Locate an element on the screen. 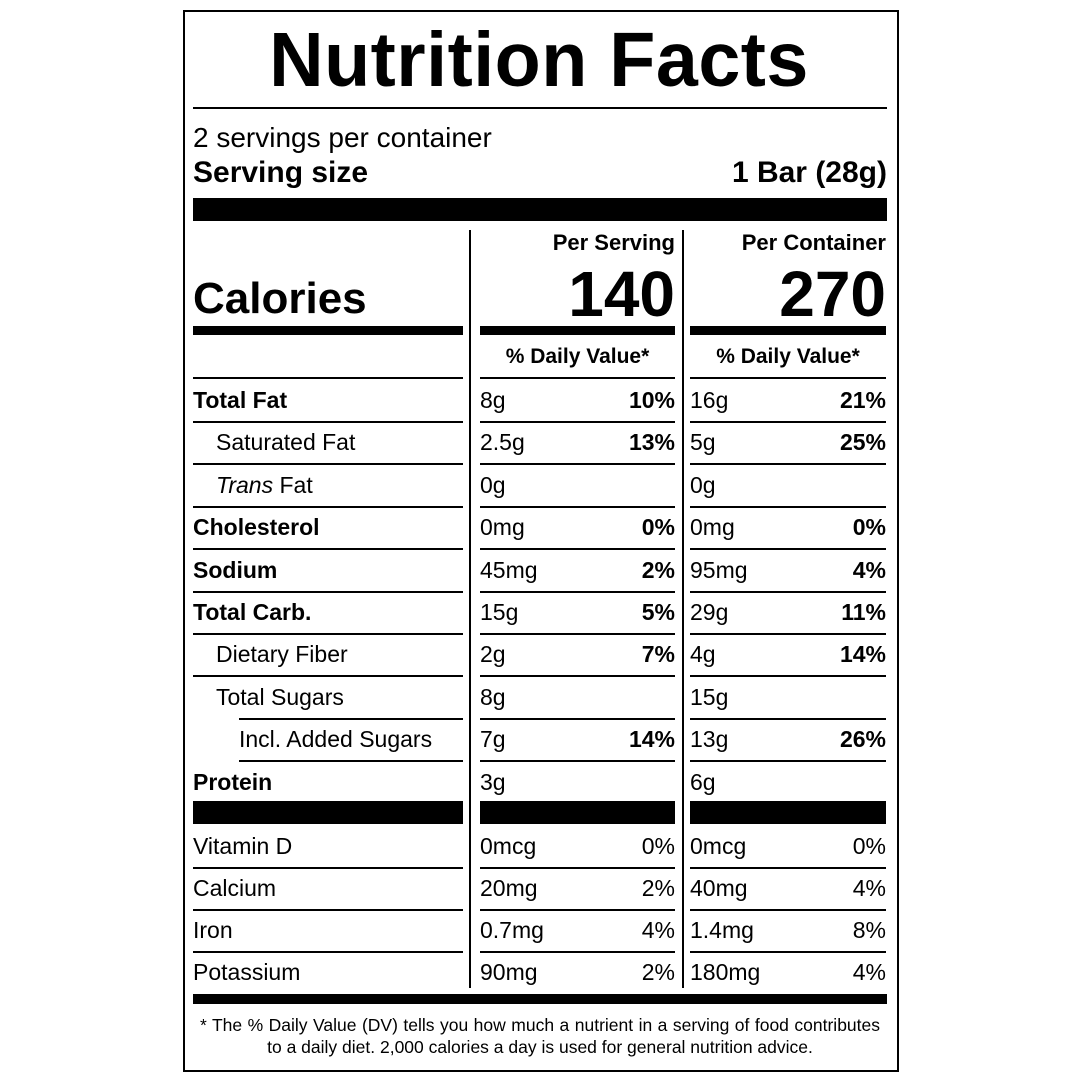  nutrient-name: Vitamin D is located at coordinates (243, 846).